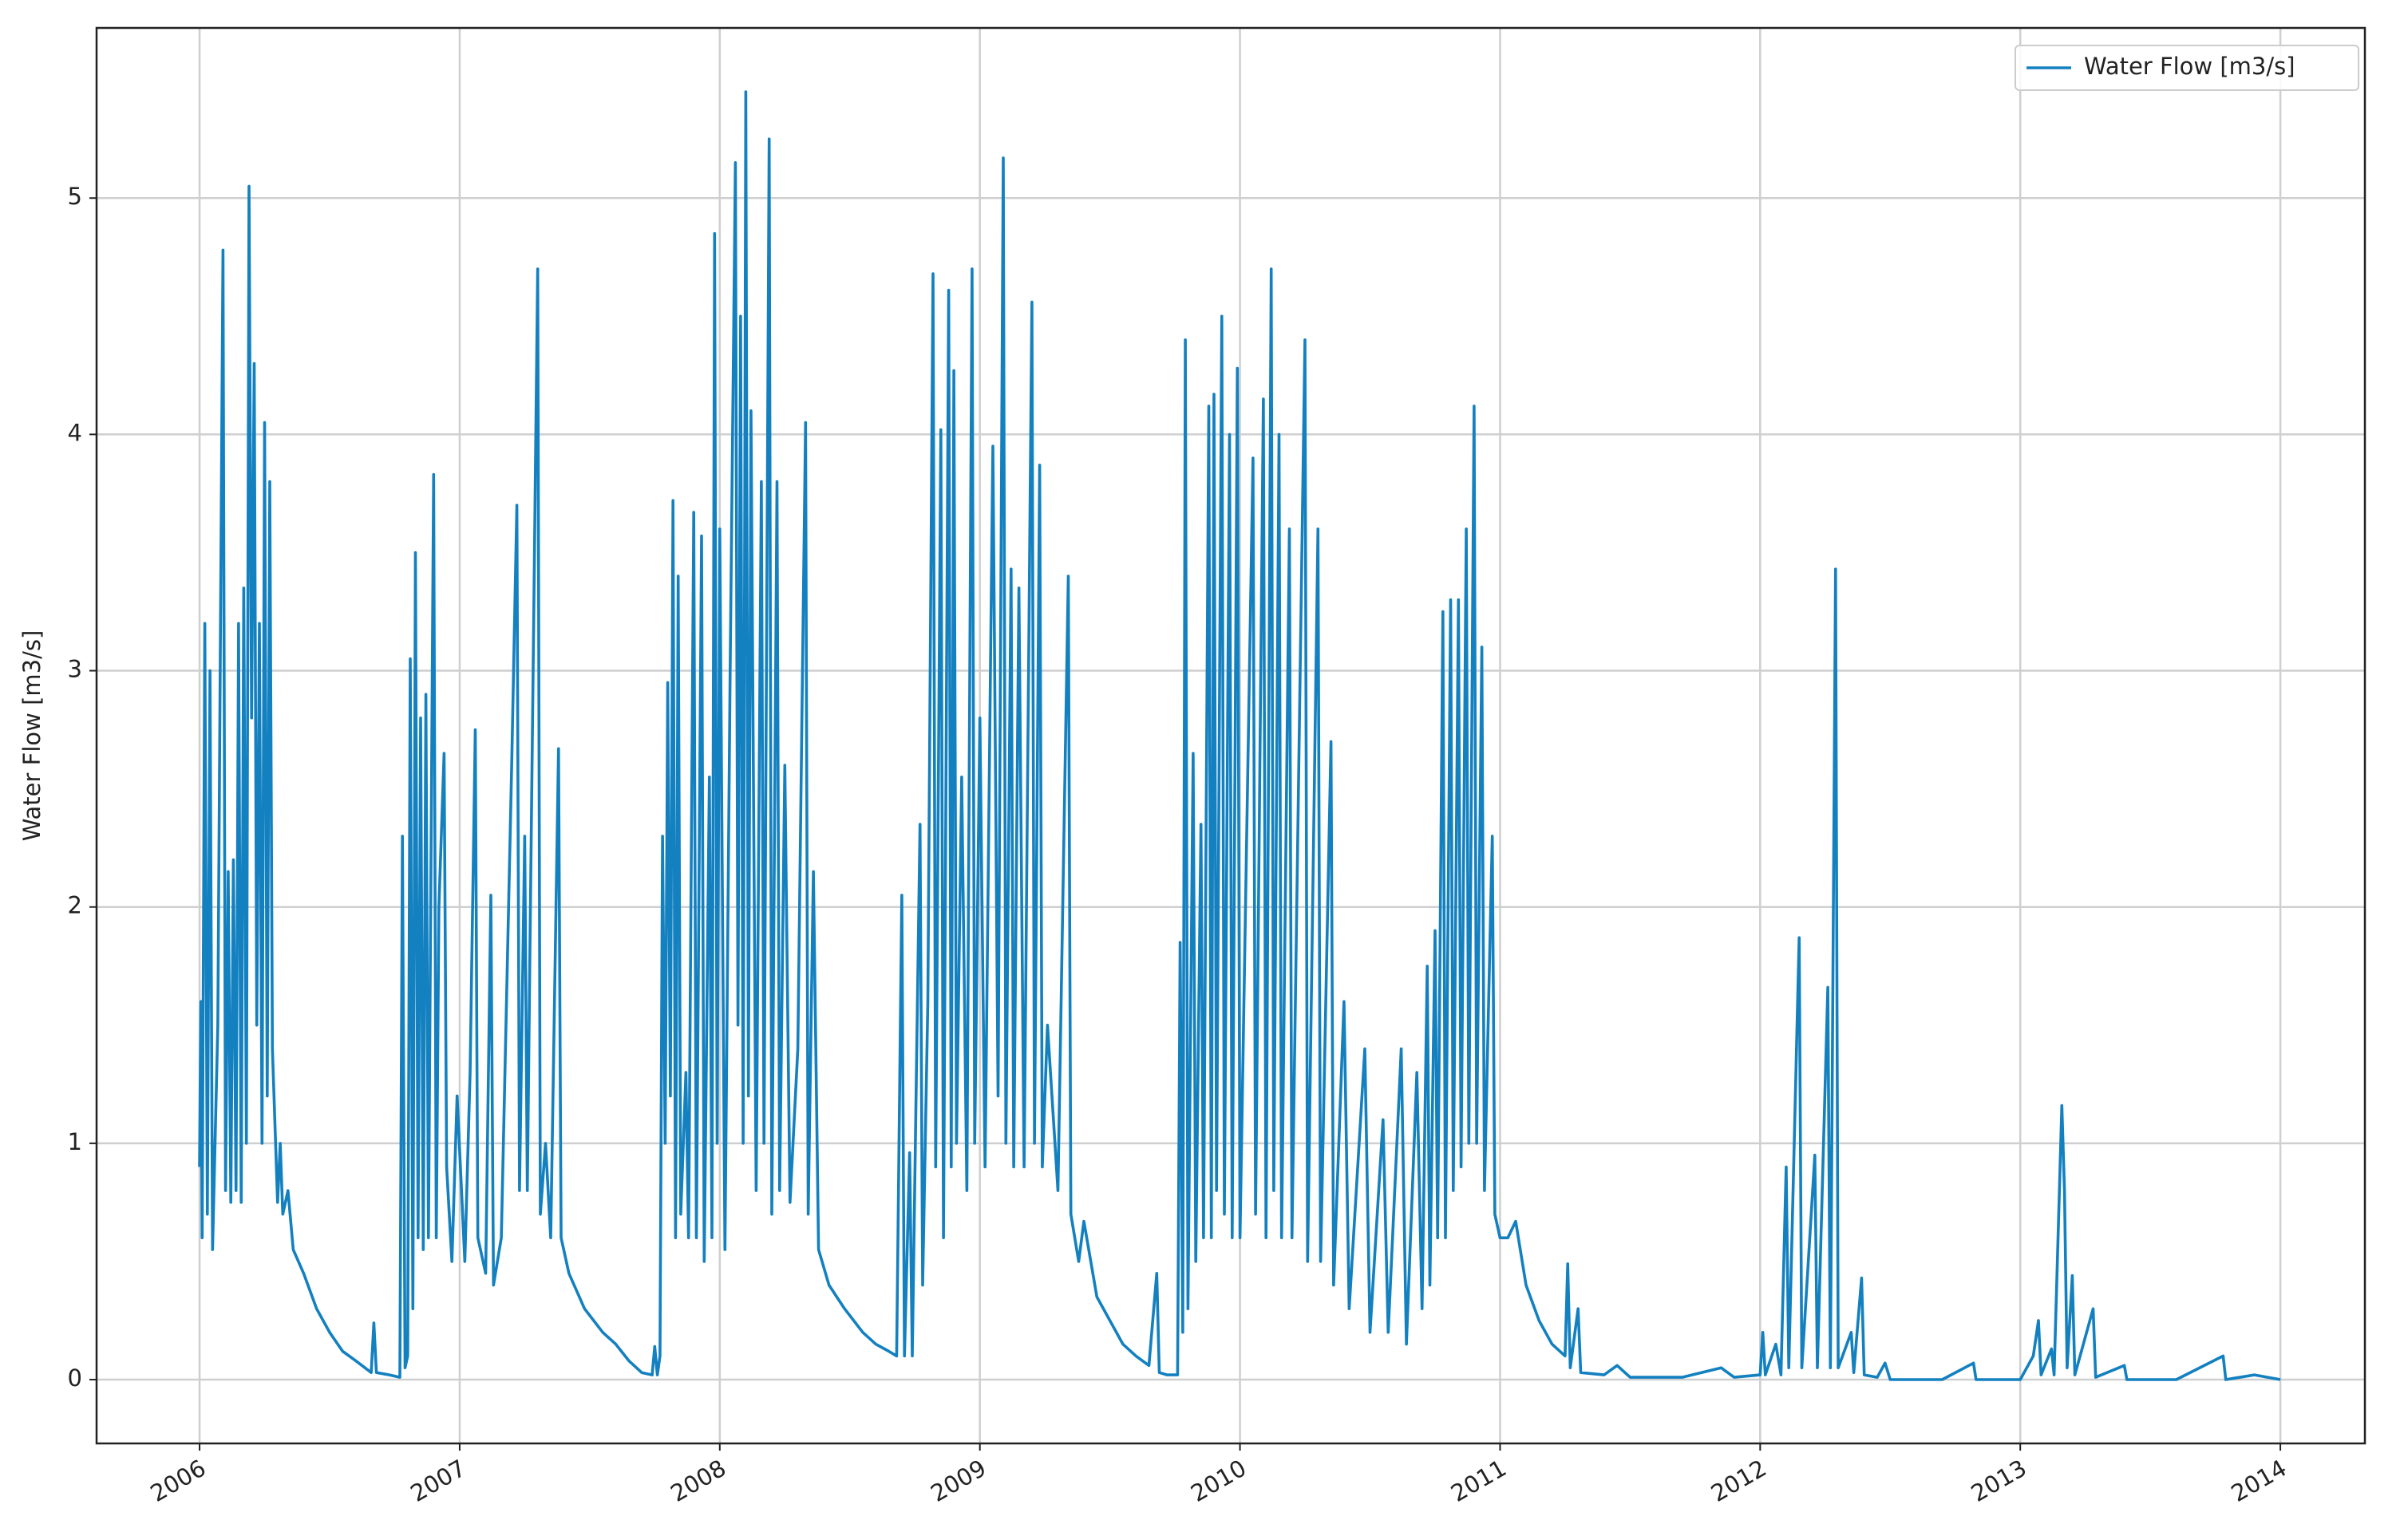  Describe the element at coordinates (75, 196) in the screenshot. I see `y-tick-label: 5` at that location.